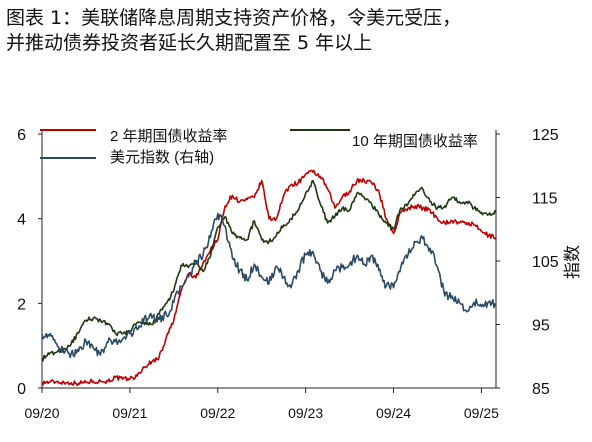 The image size is (592, 442). Describe the element at coordinates (415, 141) in the screenshot. I see `legend-label: 10 年期国债收益率` at that location.